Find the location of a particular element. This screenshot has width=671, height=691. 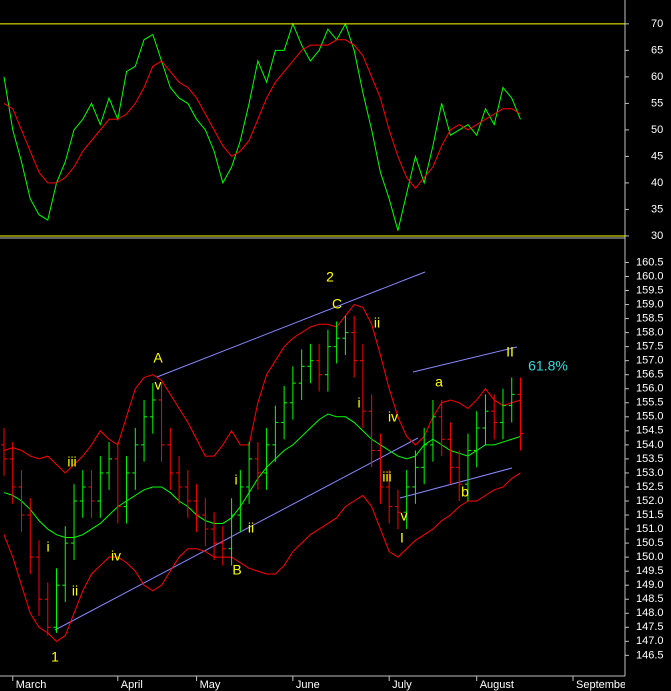

wave-label: A is located at coordinates (158, 358).